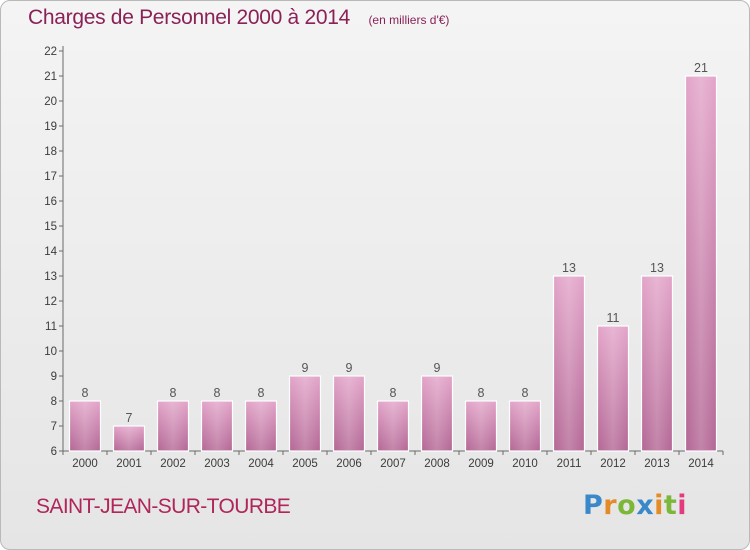 Image resolution: width=750 pixels, height=550 pixels. Describe the element at coordinates (50, 252) in the screenshot. I see `y-tick-label: 14` at that location.